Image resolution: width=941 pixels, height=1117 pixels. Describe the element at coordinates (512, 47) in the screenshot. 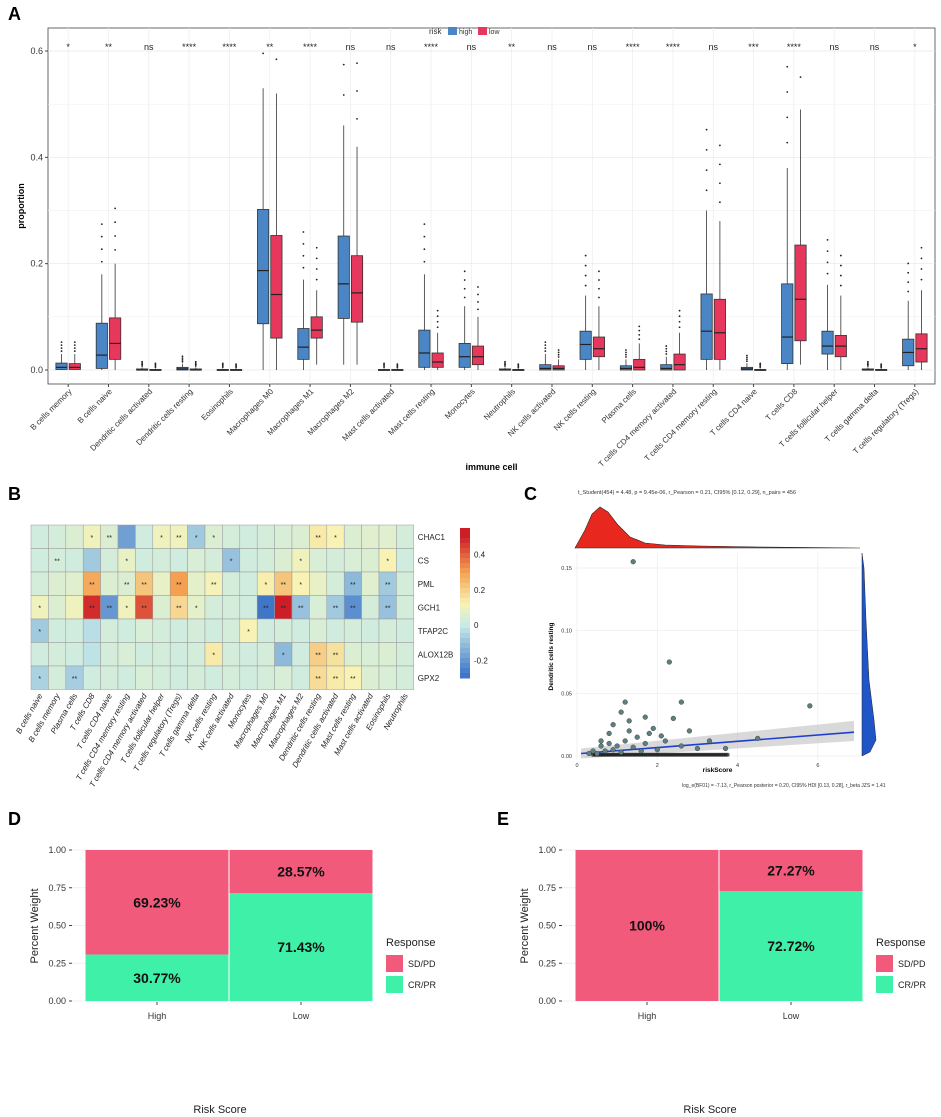

I see `significance-label: **` at that location.